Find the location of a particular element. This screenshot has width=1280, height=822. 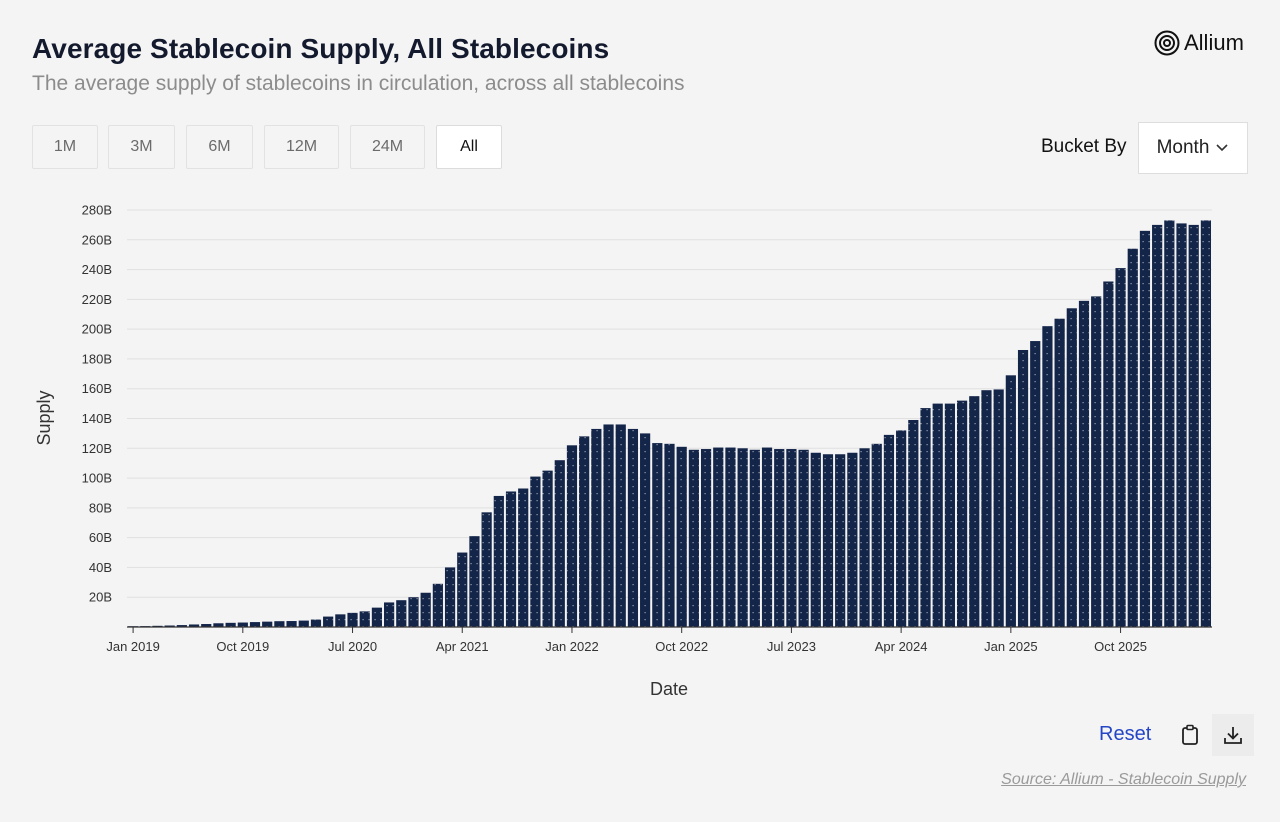

copy-button is located at coordinates (1190, 735).